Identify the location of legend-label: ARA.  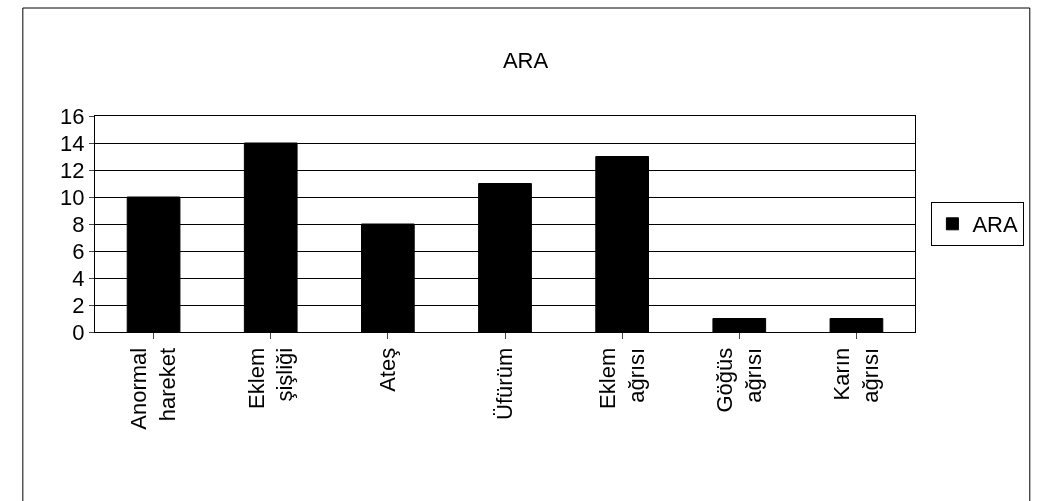
(995, 225).